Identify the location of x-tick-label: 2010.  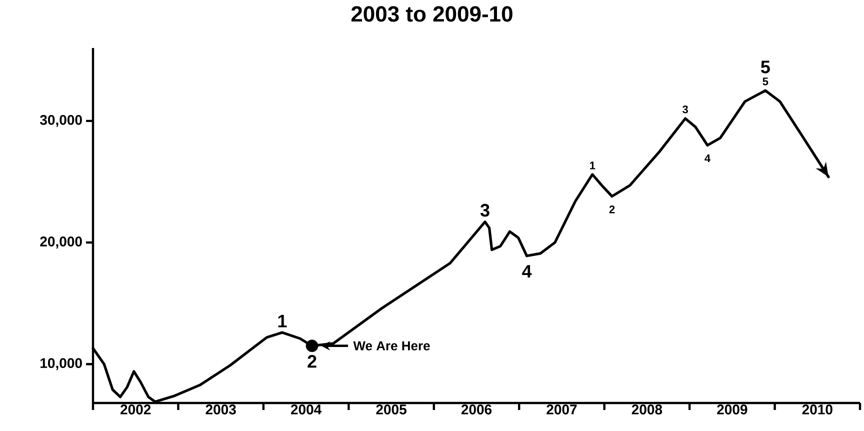
(817, 409).